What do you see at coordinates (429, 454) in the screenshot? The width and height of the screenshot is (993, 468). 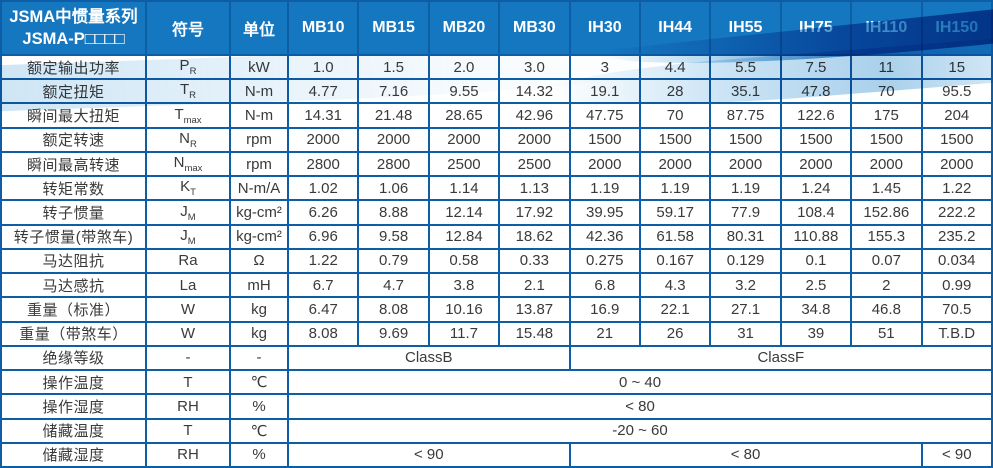 I see `merged-value-cell: < 90` at bounding box center [429, 454].